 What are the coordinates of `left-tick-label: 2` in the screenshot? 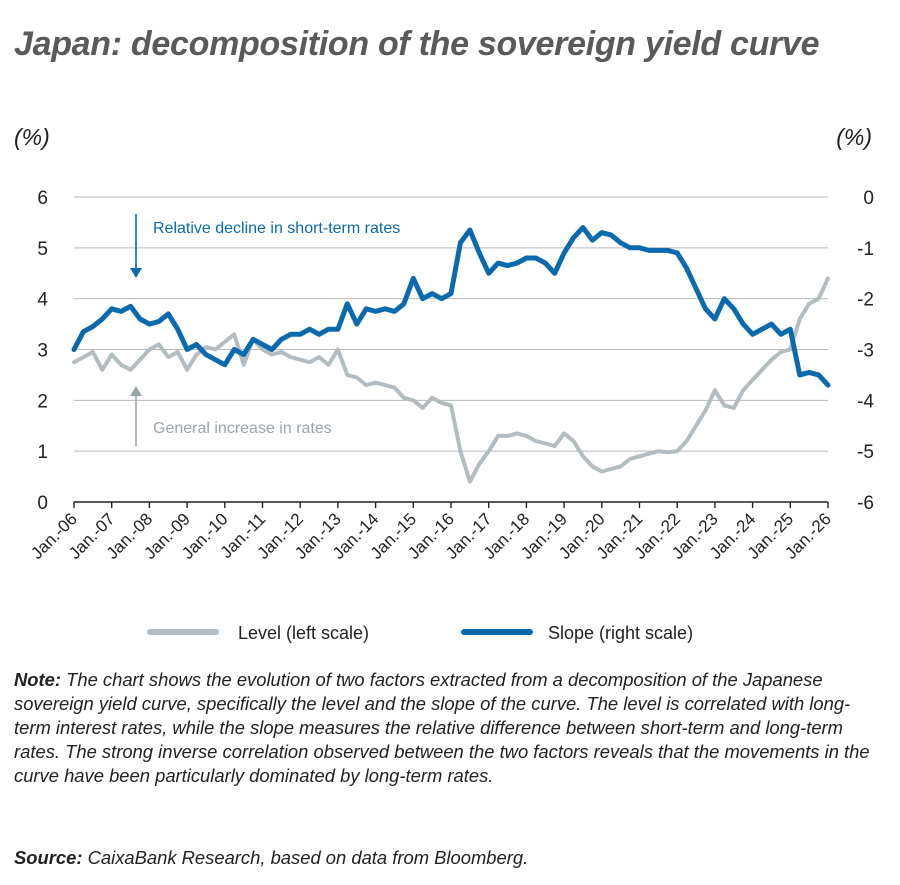 It's located at (42, 401).